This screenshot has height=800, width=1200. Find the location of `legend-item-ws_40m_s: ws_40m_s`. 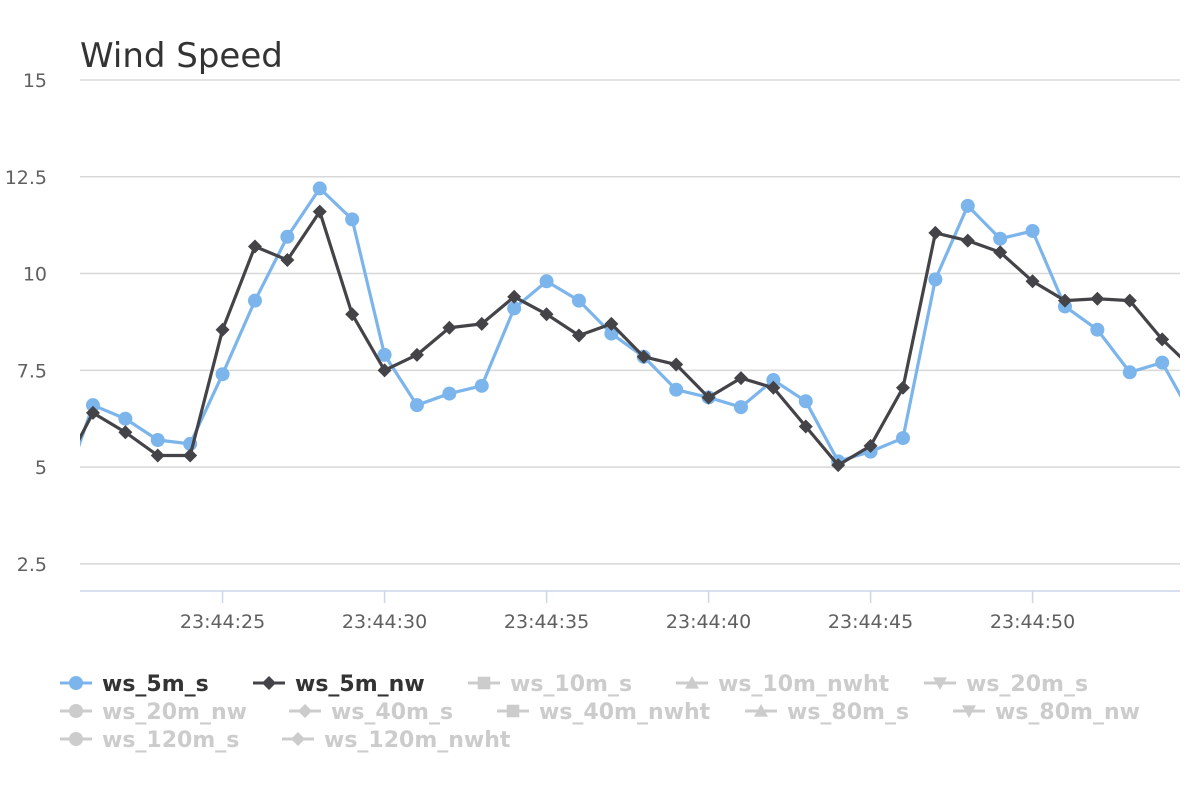

legend-item-ws_40m_s: ws_40m_s is located at coordinates (371, 712).